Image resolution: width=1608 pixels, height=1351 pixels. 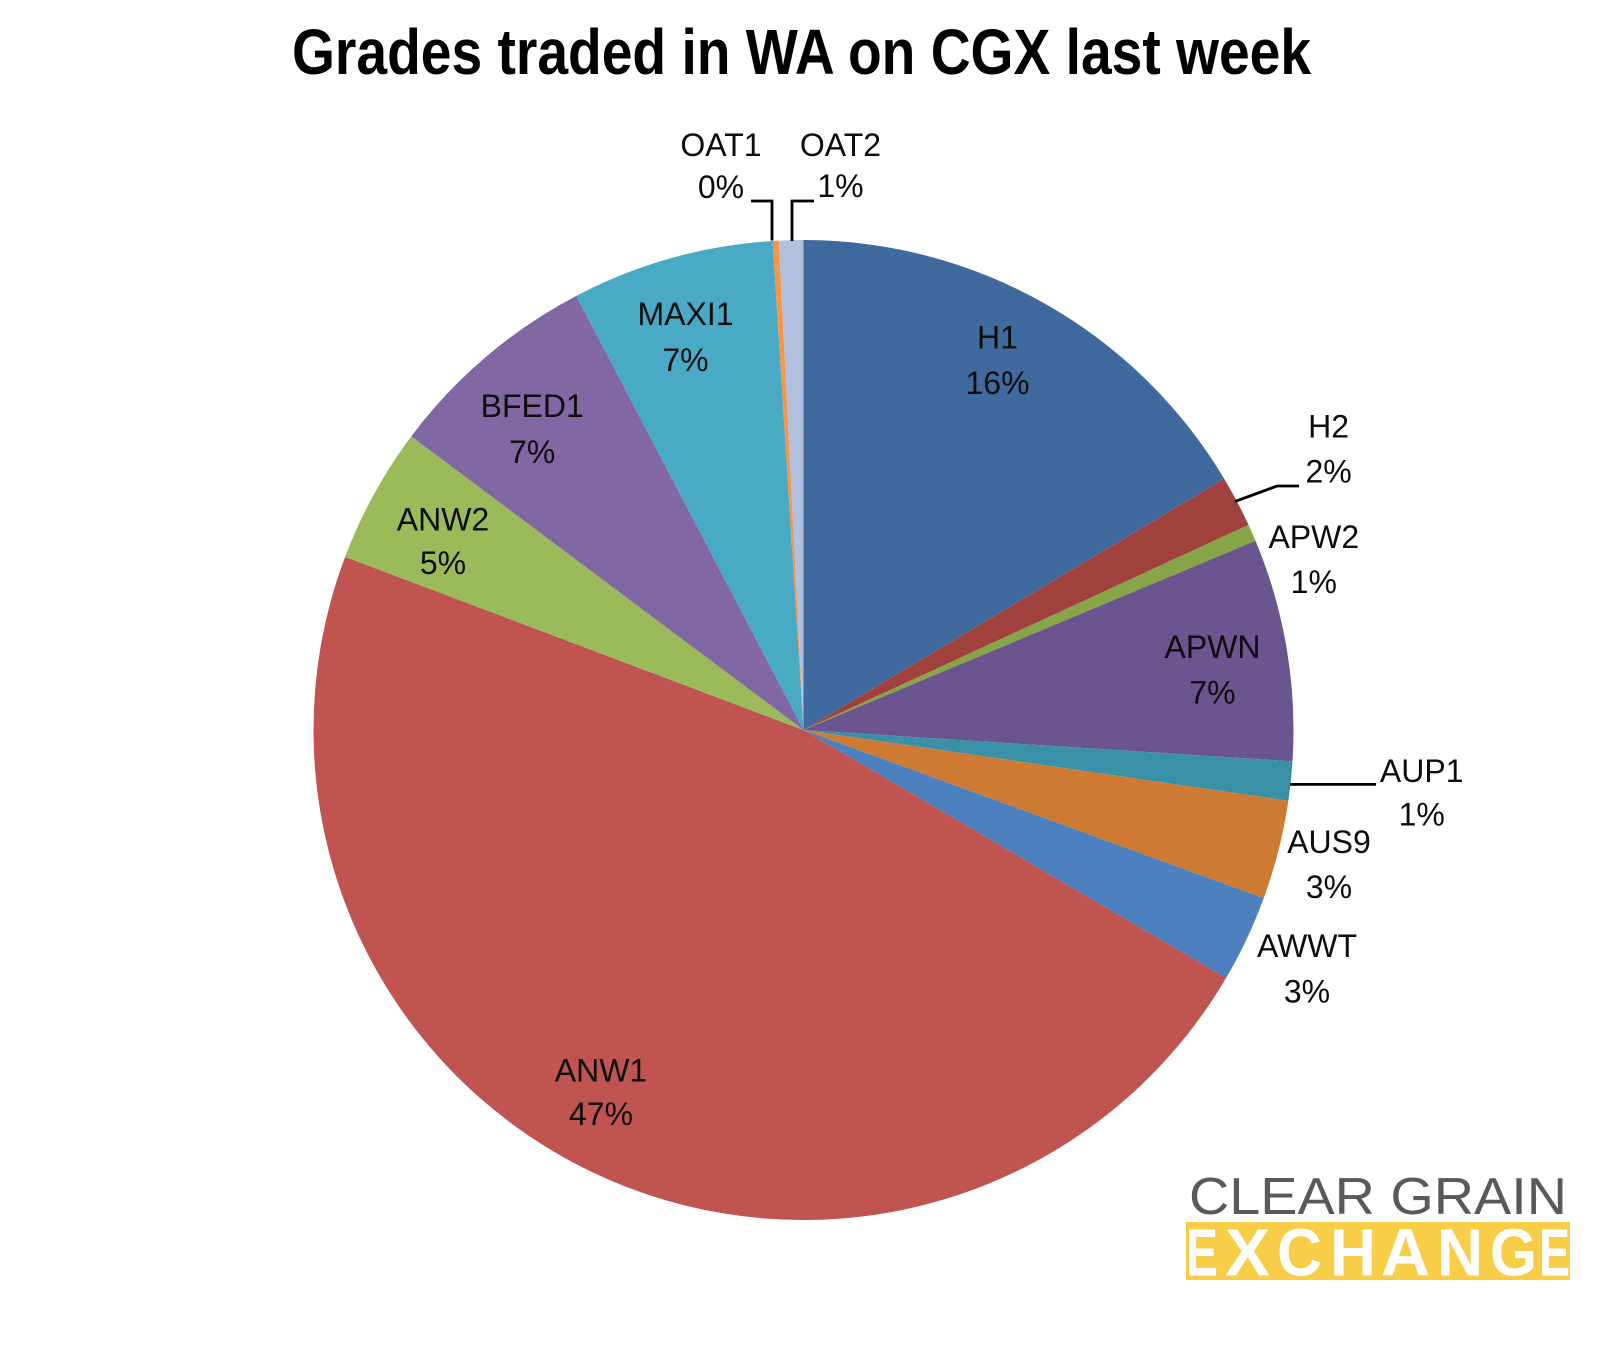 I want to click on svg-text: N, so click(x=1460, y=1254).